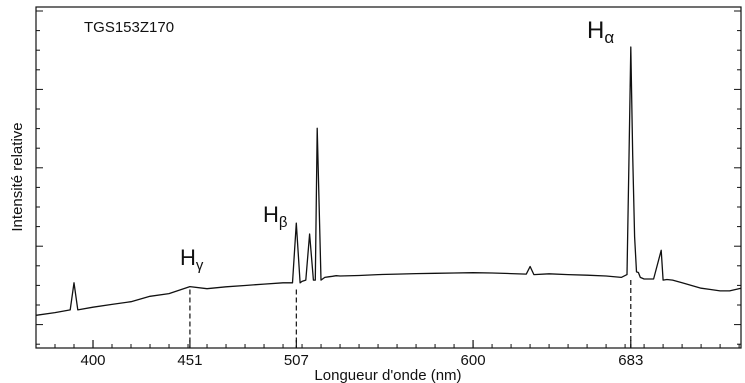 This screenshot has height=383, width=745. Describe the element at coordinates (92, 360) in the screenshot. I see `x-tick-label: 400` at that location.